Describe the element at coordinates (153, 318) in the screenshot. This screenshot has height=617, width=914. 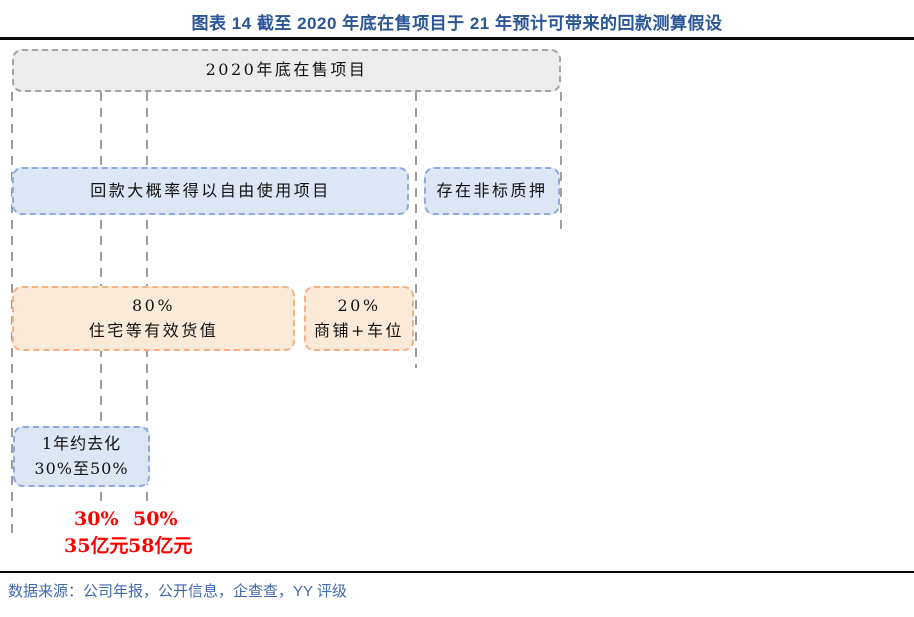
I see `node-residential-value-80pct: 80% 住宅等有效货值` at that location.